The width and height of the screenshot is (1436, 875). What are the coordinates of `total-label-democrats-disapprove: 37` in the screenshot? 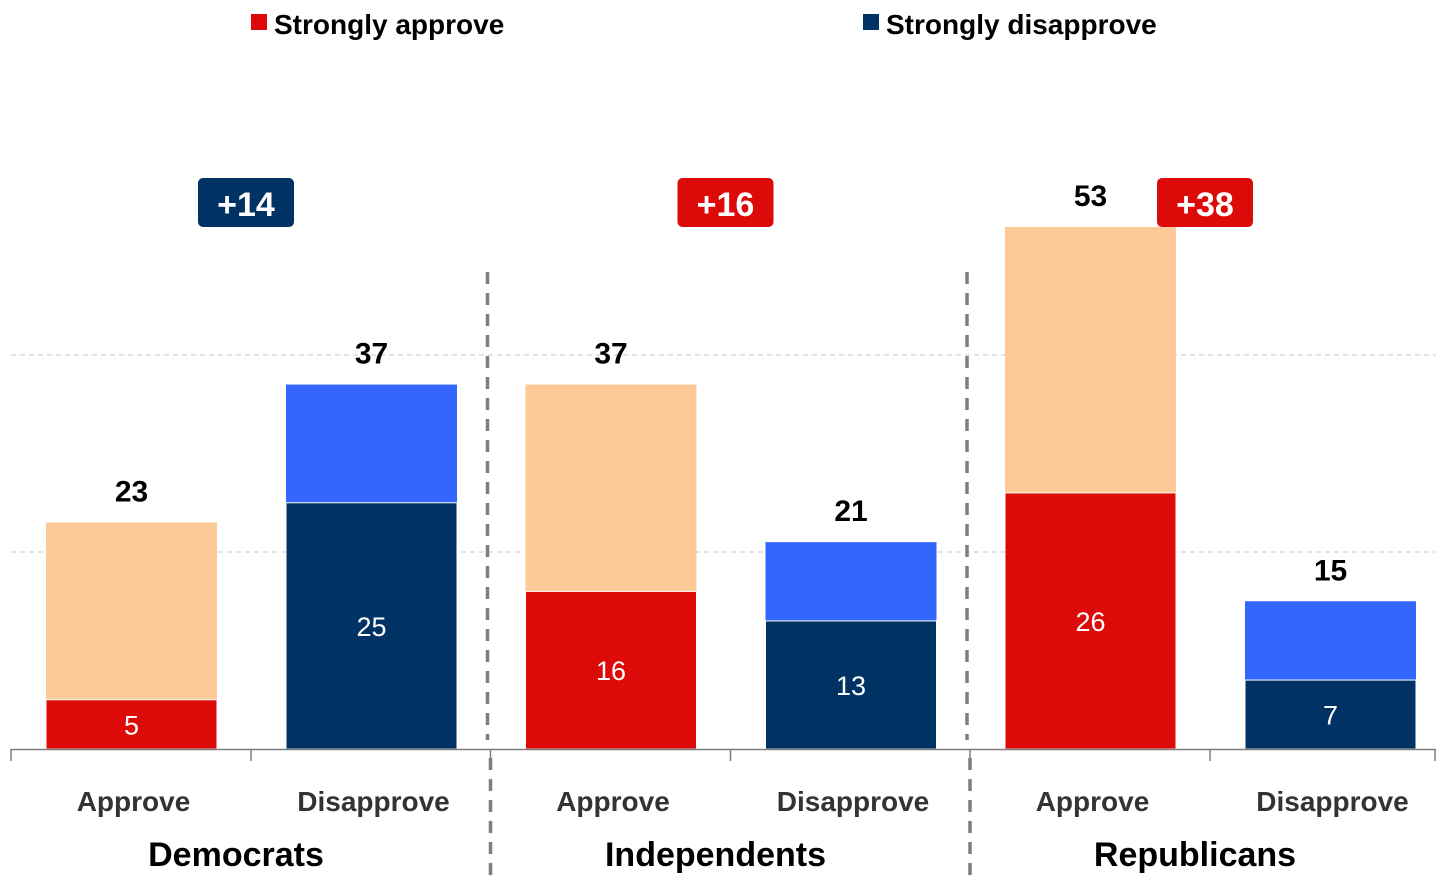 It's located at (371, 354).